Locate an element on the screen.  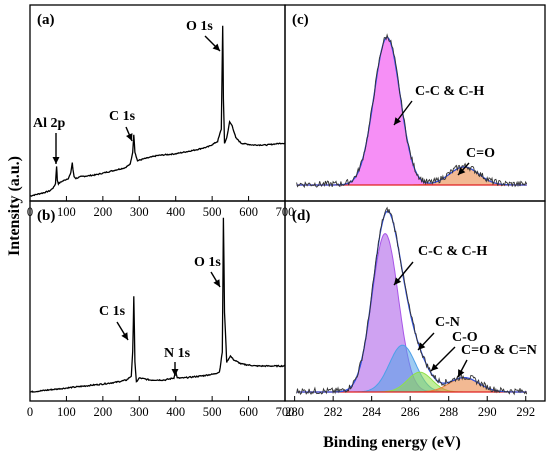
panel-a-xtick-label: 700 is located at coordinates (285, 212).